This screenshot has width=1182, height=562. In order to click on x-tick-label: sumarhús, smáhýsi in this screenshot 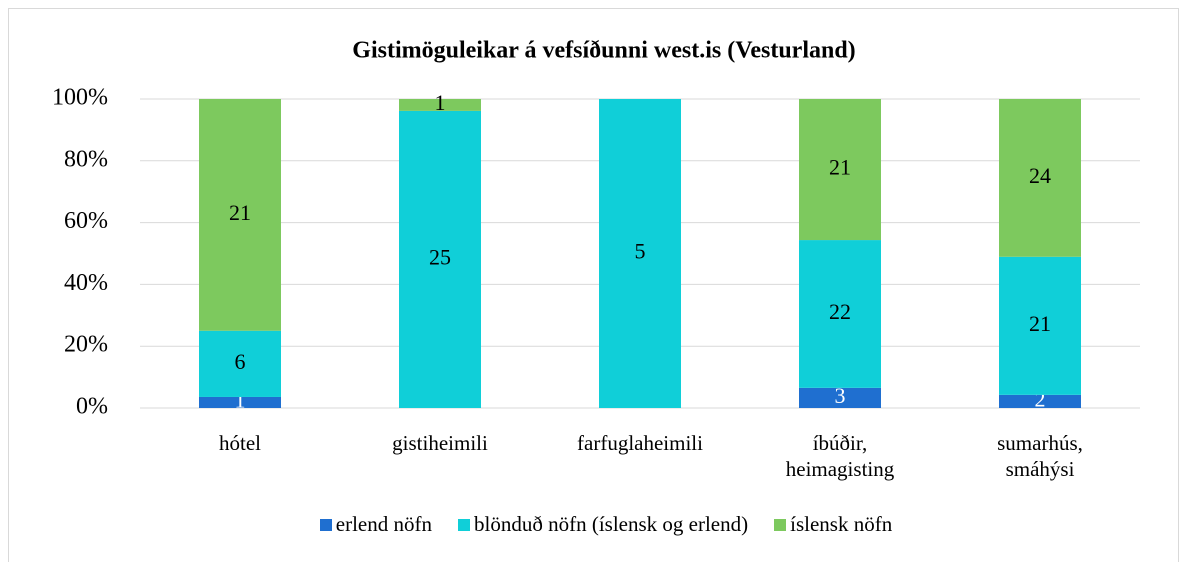, I will do `click(1040, 456)`.